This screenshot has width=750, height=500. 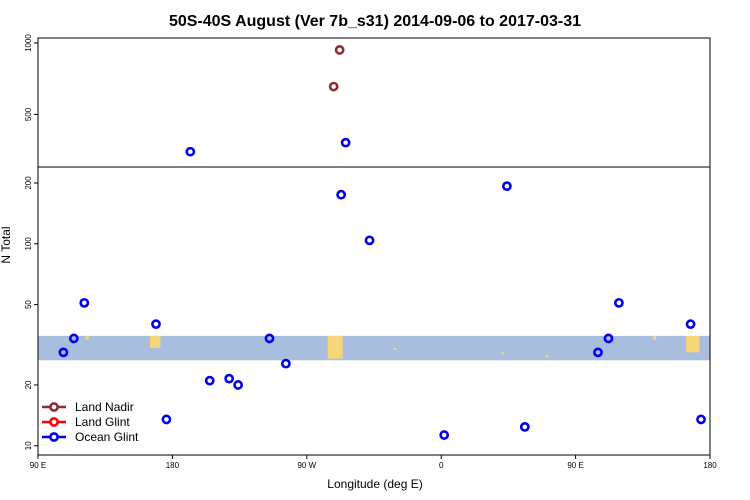 I want to click on x-axis-label: Longitude (deg E), so click(x=374, y=484).